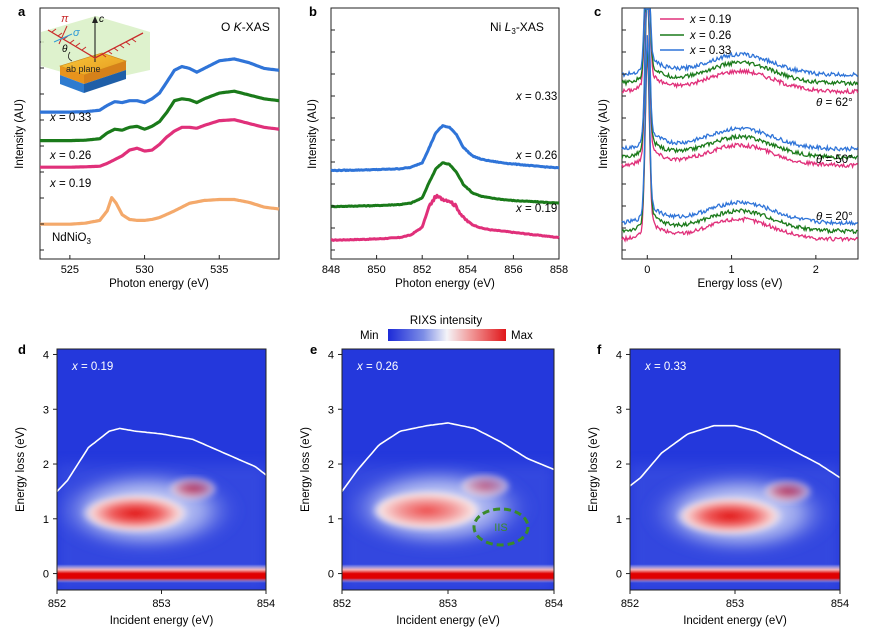  What do you see at coordinates (522, 336) in the screenshot?
I see `colorbar-max-label: Max` at bounding box center [522, 336].